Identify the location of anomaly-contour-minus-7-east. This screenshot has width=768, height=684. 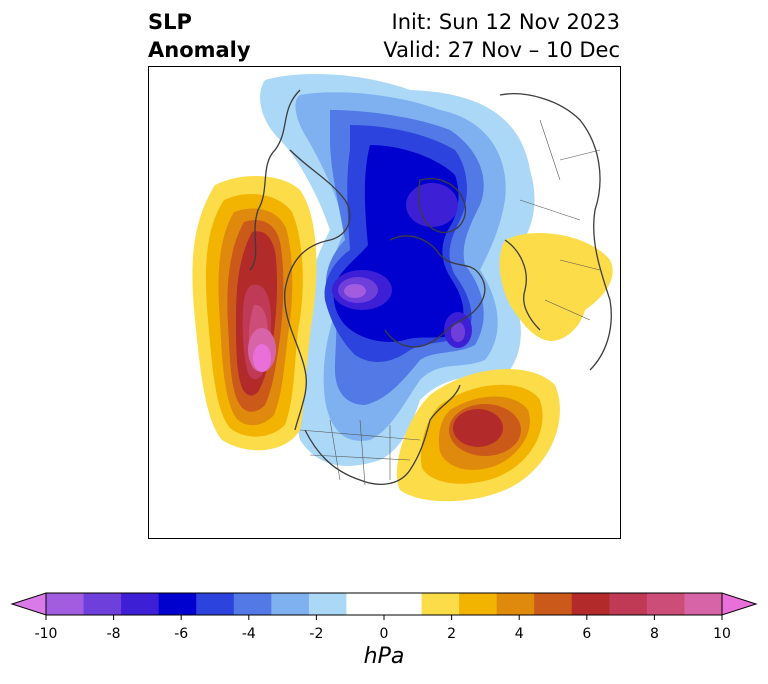
(458, 332).